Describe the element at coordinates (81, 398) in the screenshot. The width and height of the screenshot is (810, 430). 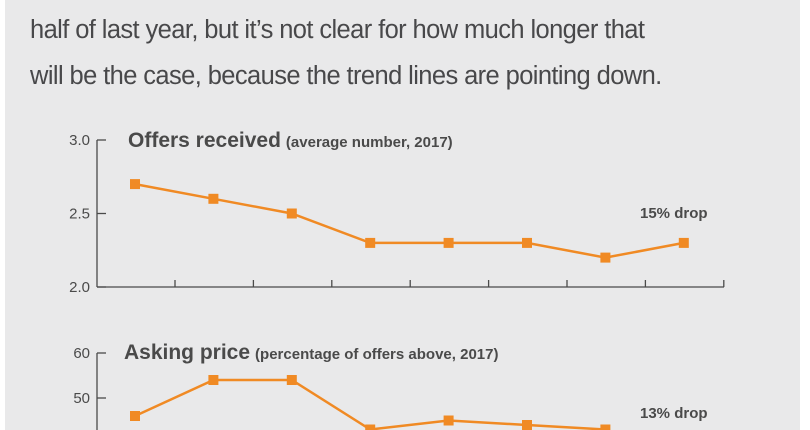
I see `y-tick-label: 50` at that location.